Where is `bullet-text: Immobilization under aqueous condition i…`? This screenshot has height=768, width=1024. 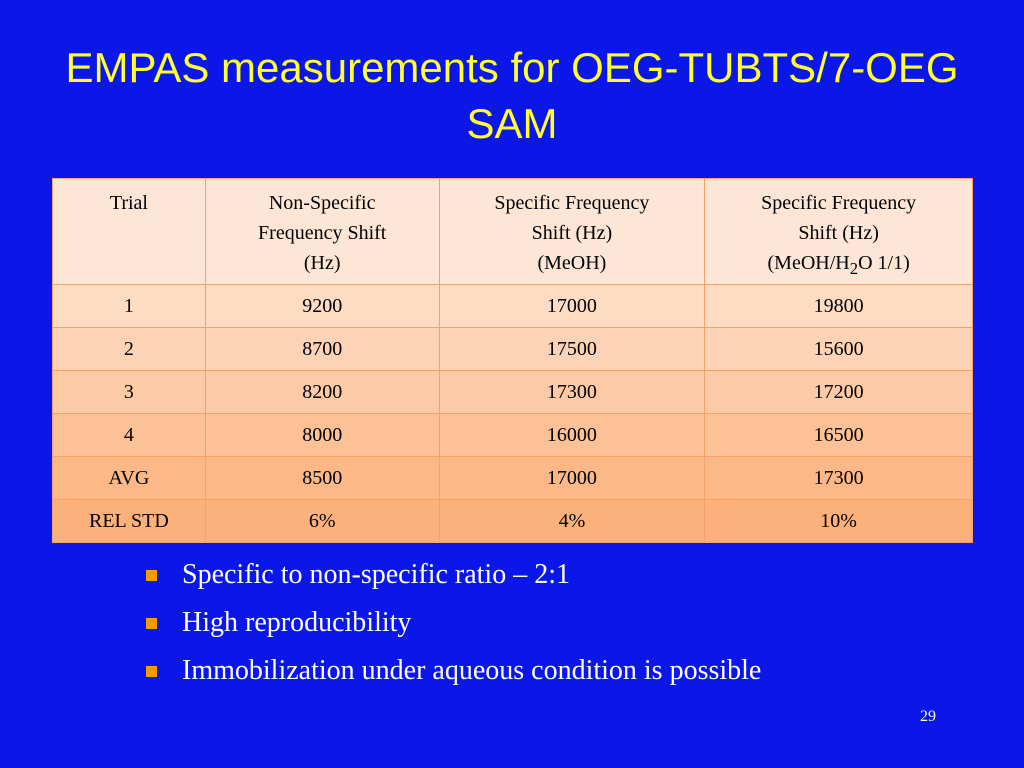
bullet-text: Immobilization under aqueous condition i… is located at coordinates (472, 670).